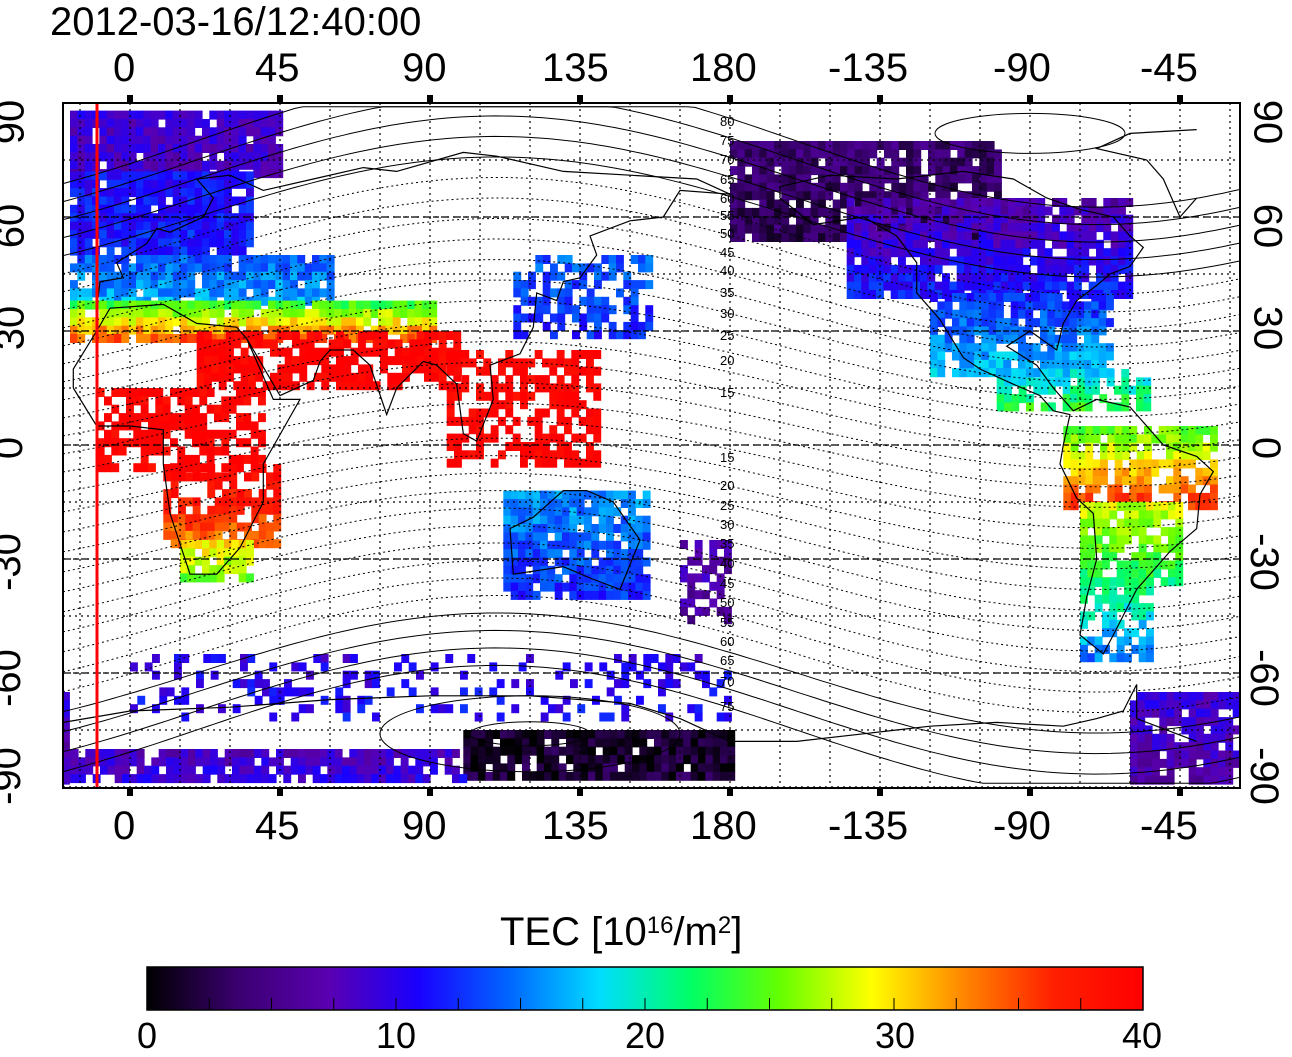 Image resolution: width=1292 pixels, height=1057 pixels. Describe the element at coordinates (651, 673) in the screenshot. I see `mag-contour` at that location.